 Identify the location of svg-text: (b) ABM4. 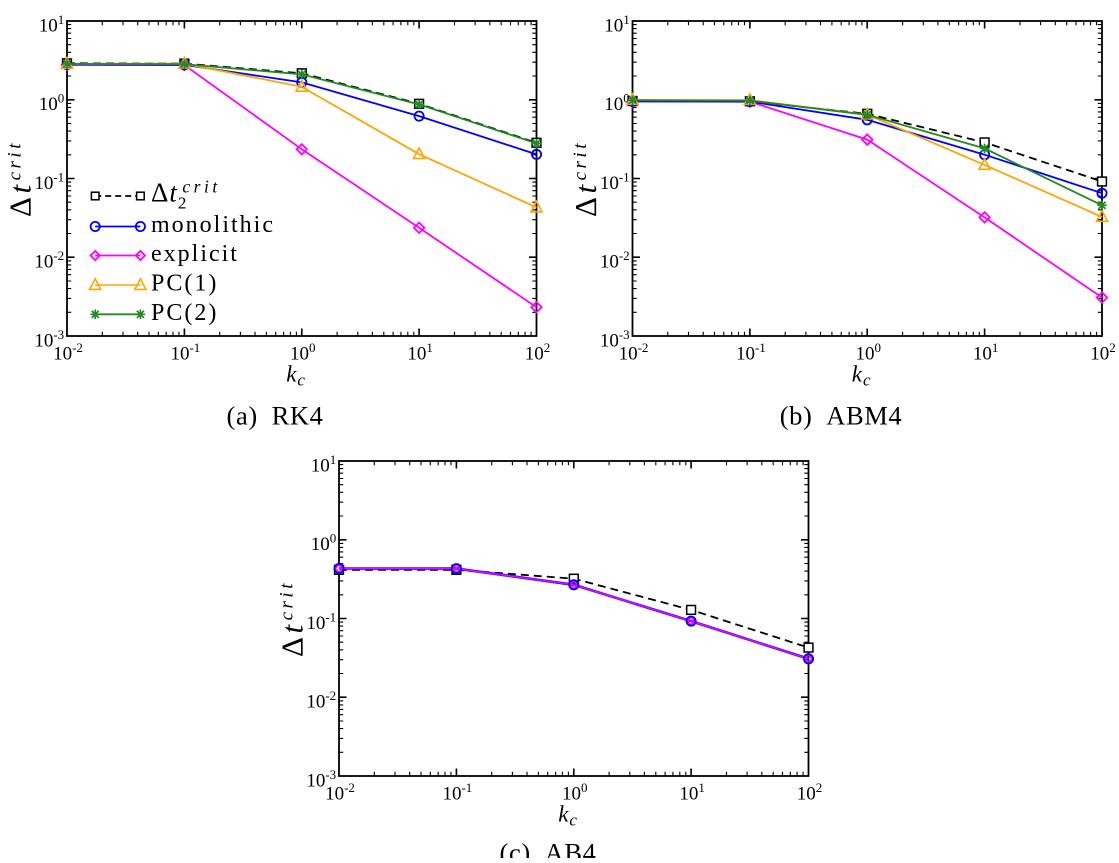
(841, 416).